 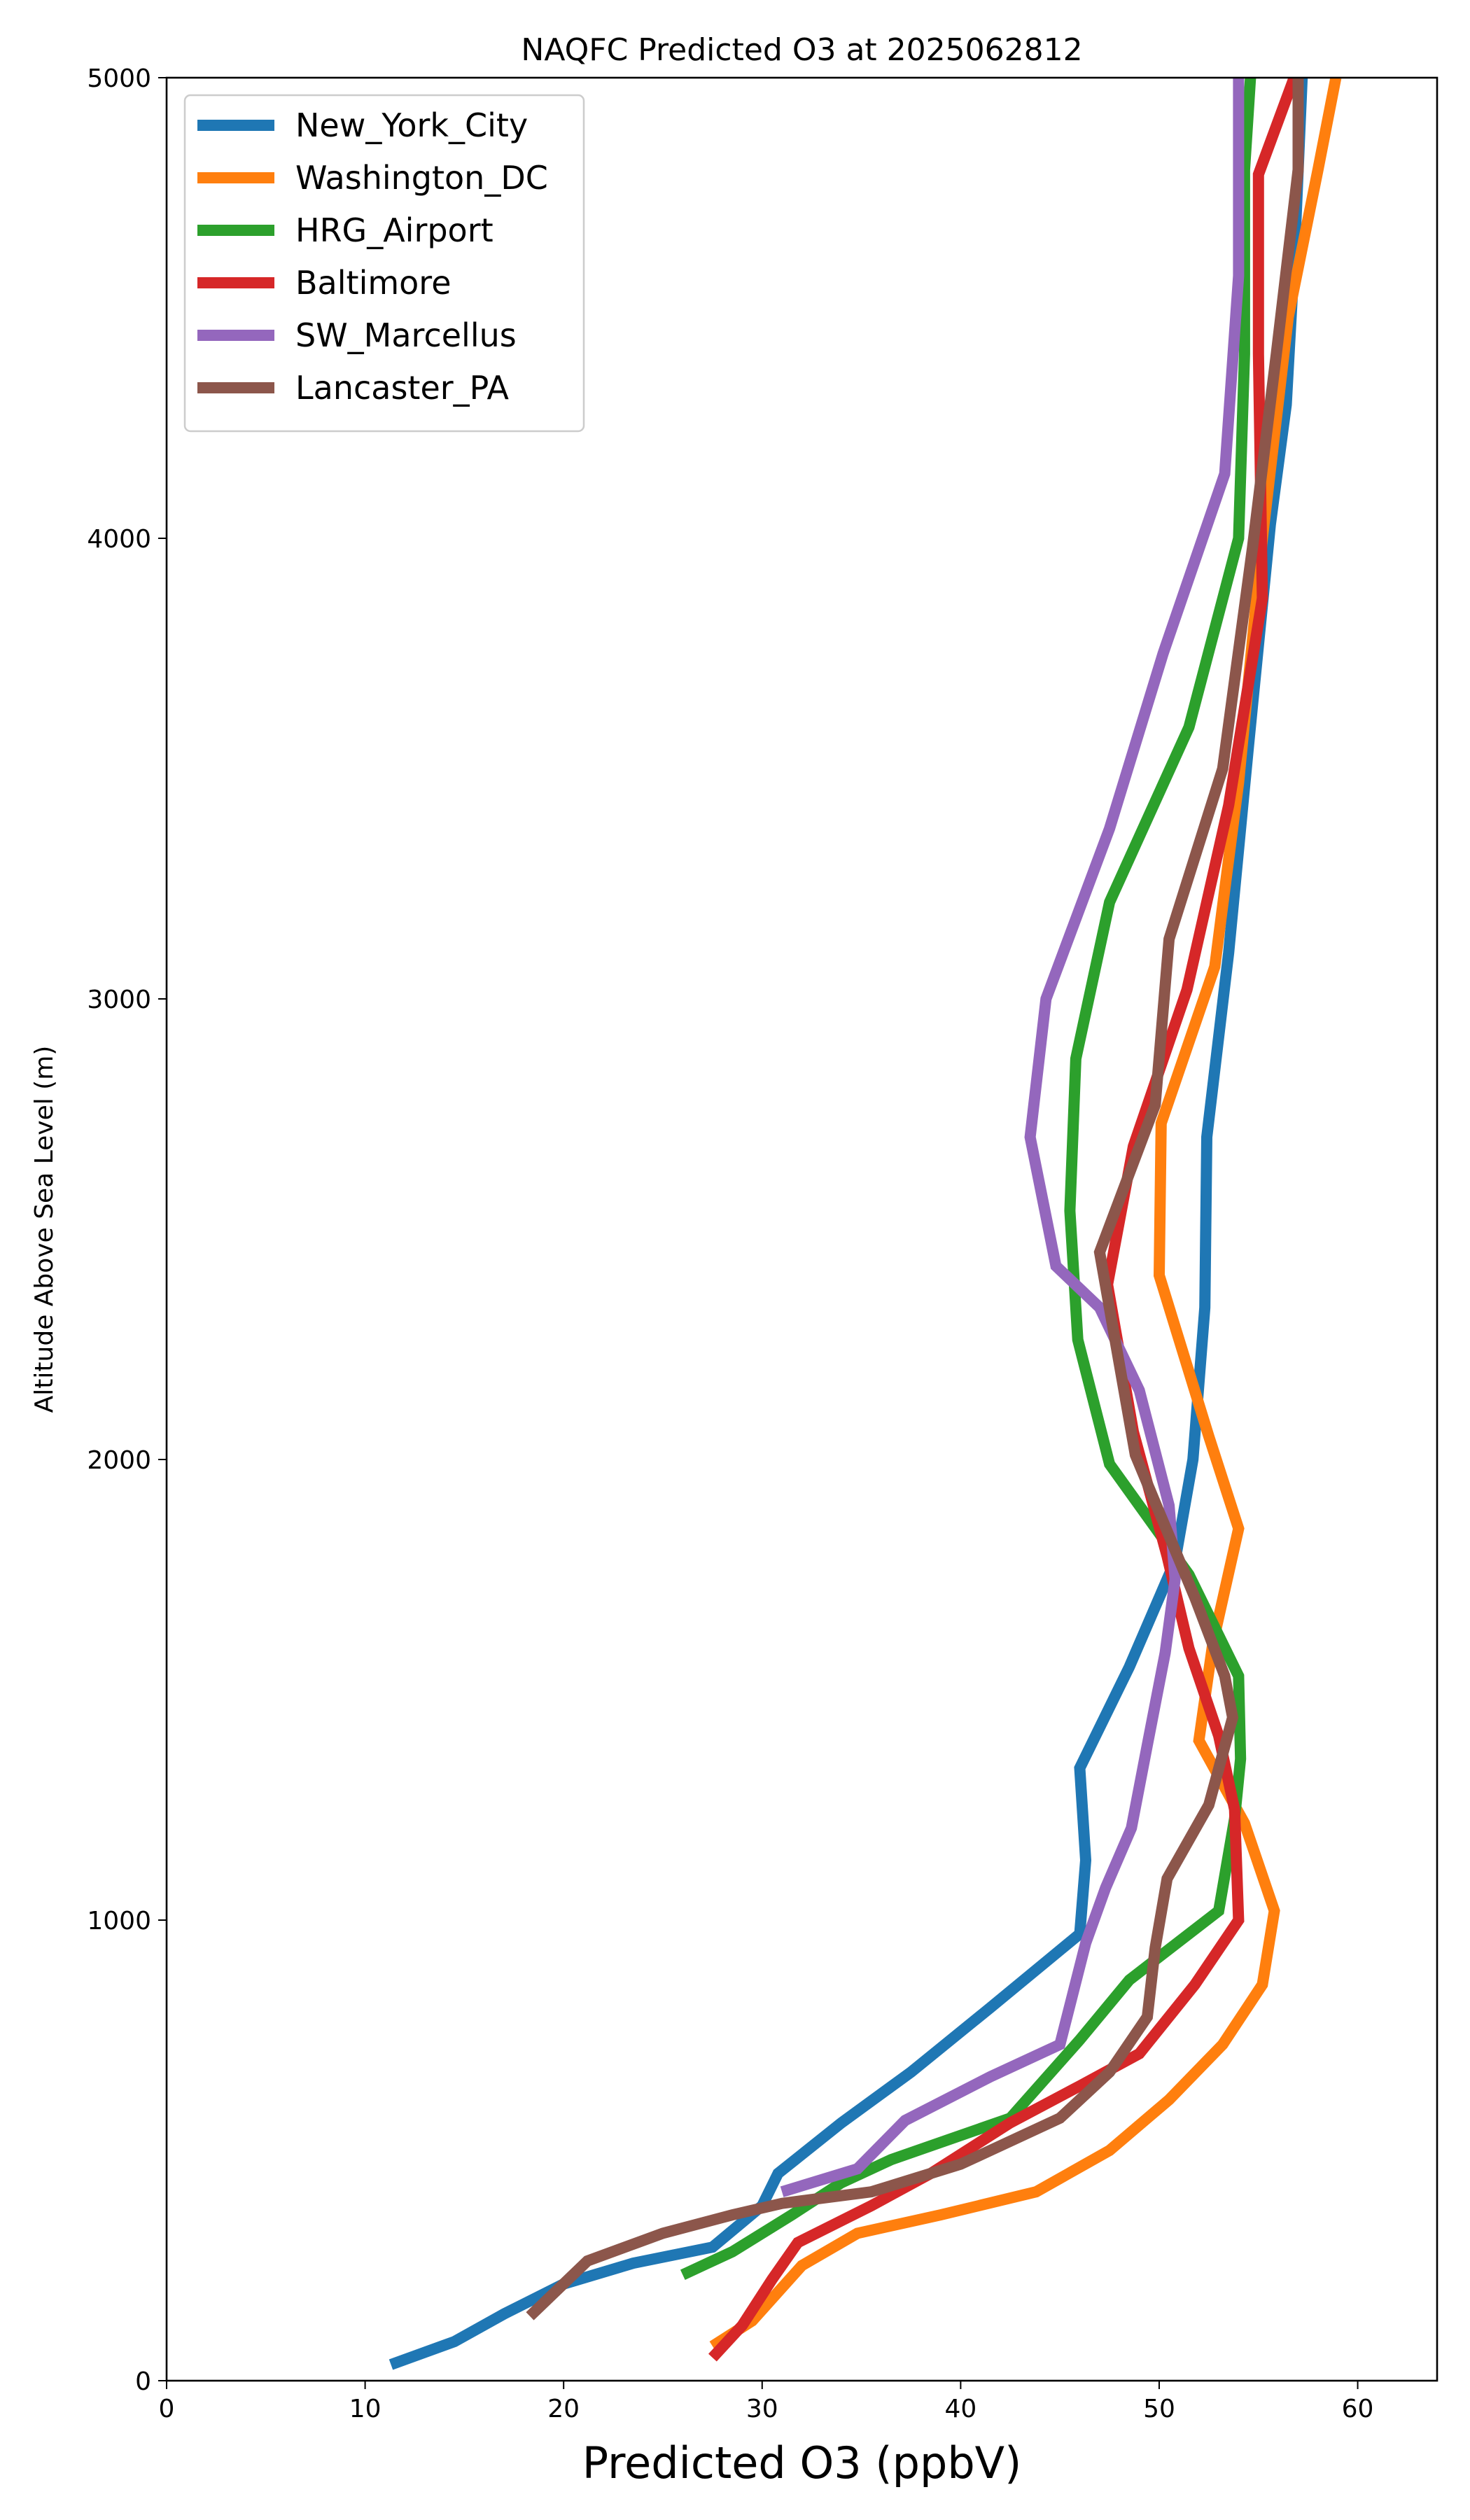 I want to click on x-tick-label: 50, so click(x=1159, y=2409).